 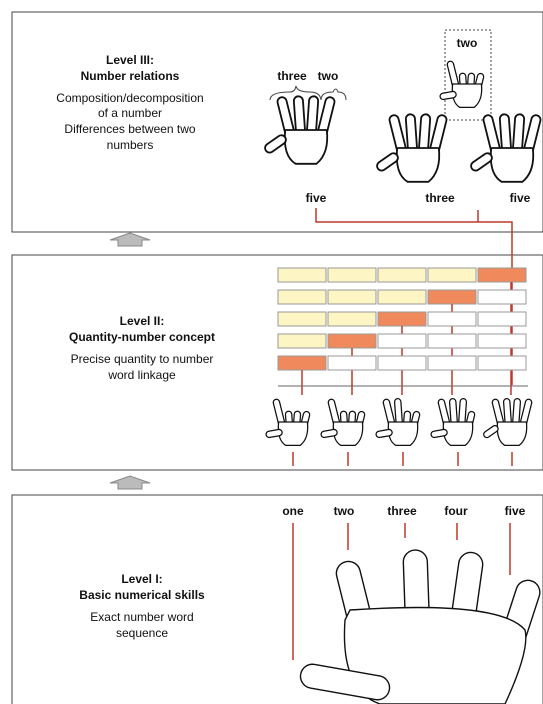 What do you see at coordinates (402, 511) in the screenshot?
I see `number-word: three` at bounding box center [402, 511].